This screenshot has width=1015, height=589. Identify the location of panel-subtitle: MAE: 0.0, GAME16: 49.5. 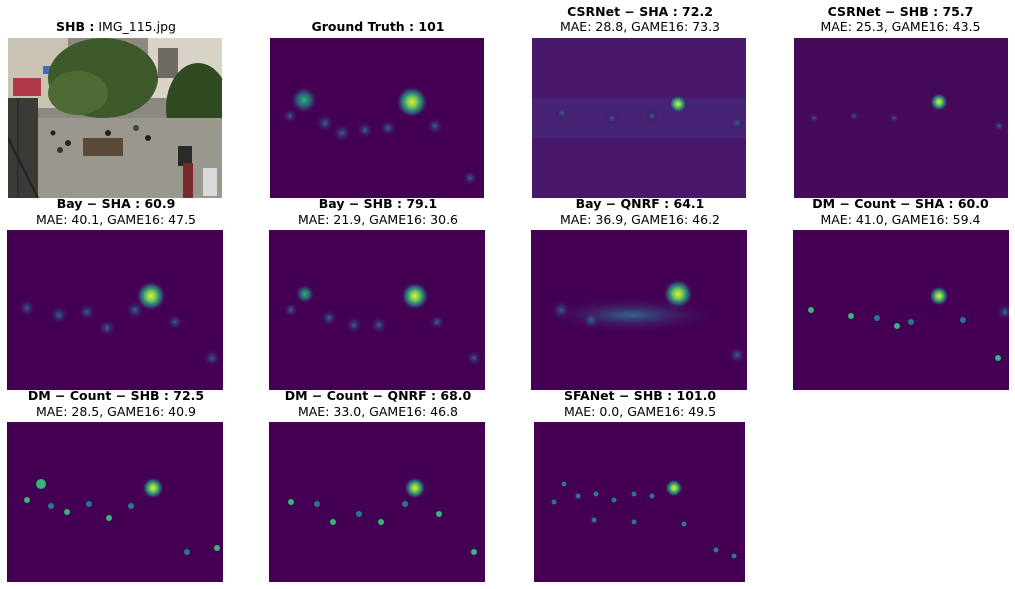
(640, 411).